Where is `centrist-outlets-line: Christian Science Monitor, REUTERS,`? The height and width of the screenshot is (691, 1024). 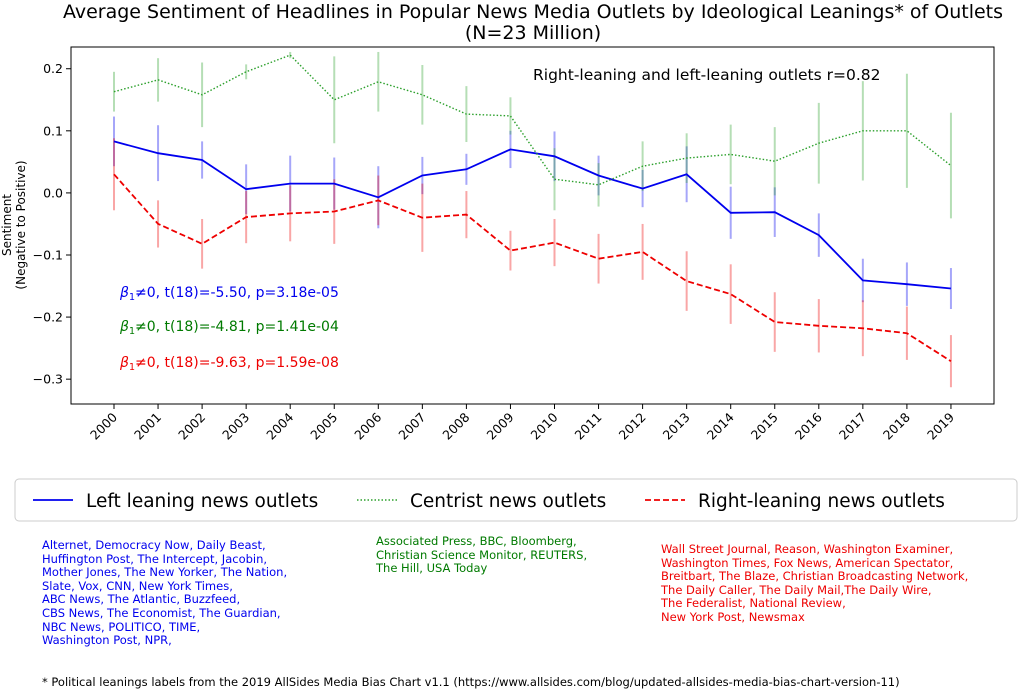 centrist-outlets-line: Christian Science Monitor, REUTERS, is located at coordinates (482, 554).